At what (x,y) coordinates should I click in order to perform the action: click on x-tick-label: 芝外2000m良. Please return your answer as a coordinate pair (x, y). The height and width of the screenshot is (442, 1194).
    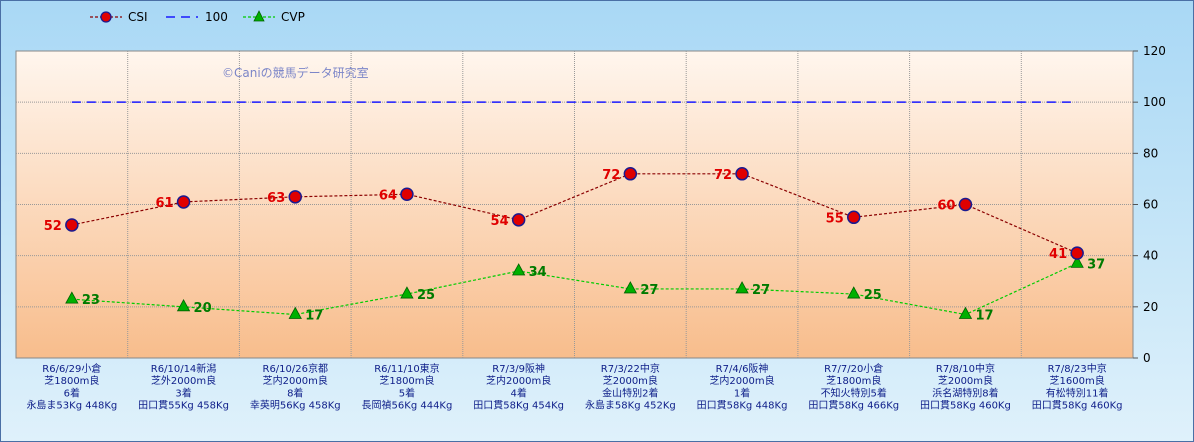
    Looking at the image, I should click on (183, 380).